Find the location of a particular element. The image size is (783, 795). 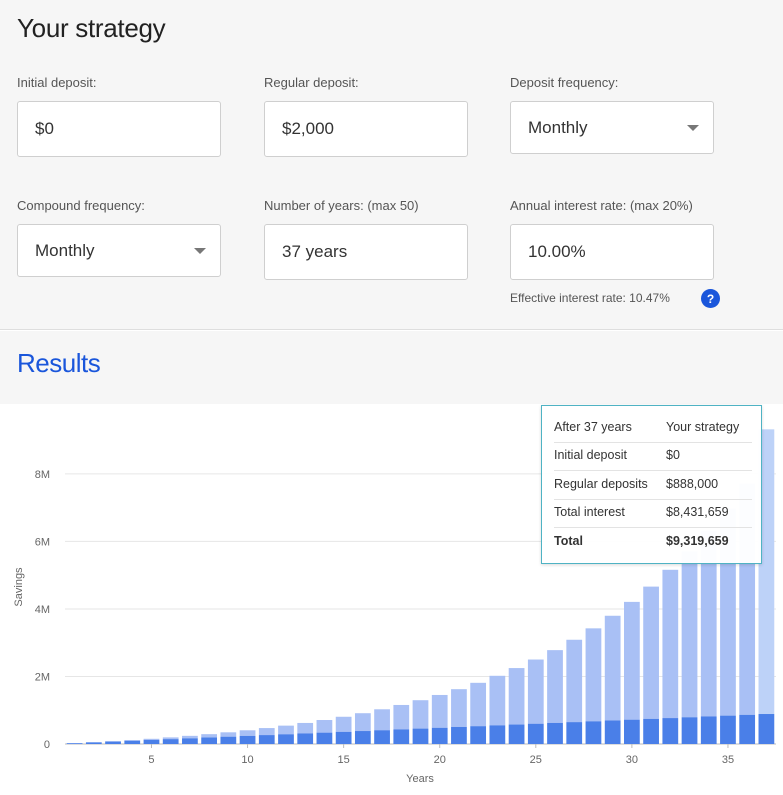

compound-frequency-label: Compound frequency: is located at coordinates (81, 205).